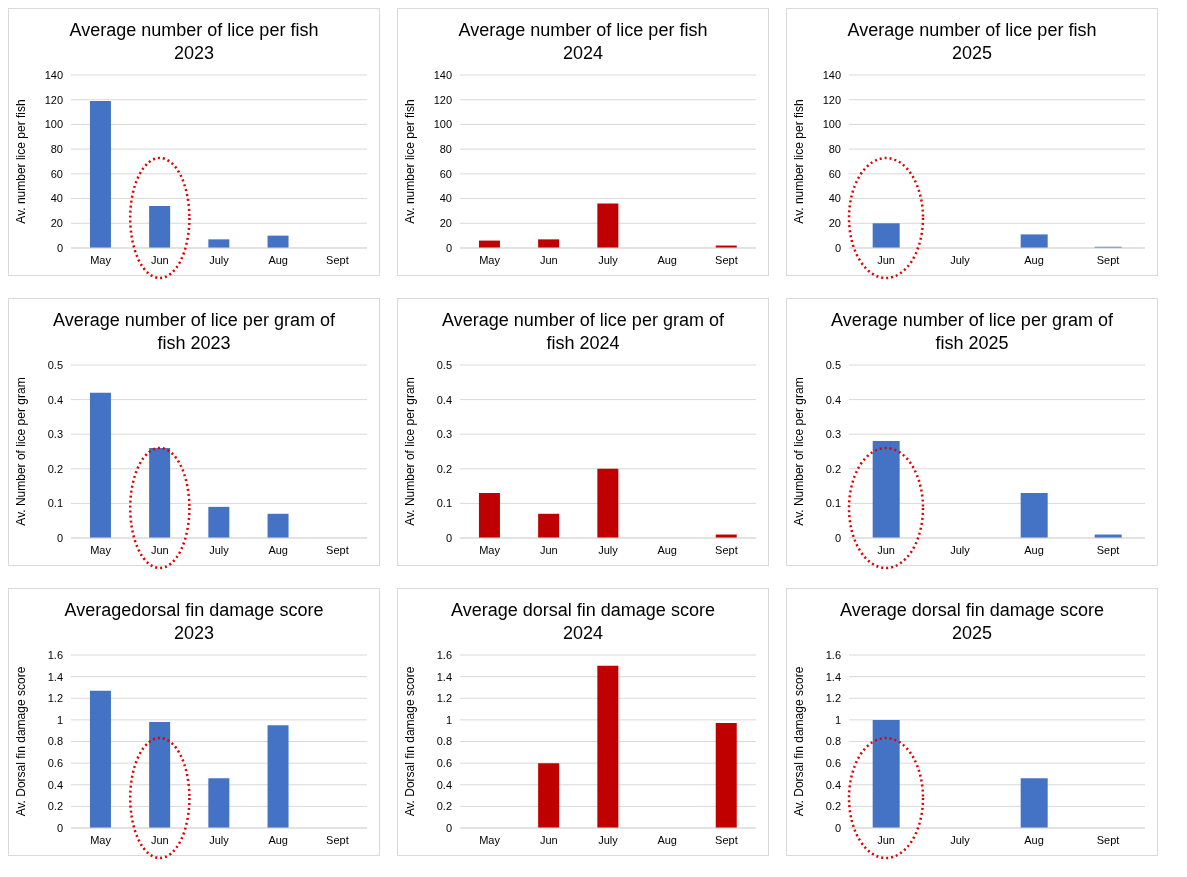 The height and width of the screenshot is (877, 1187). Describe the element at coordinates (972, 332) in the screenshot. I see `chart-title: Average number of lice per gram of fish 2025` at that location.